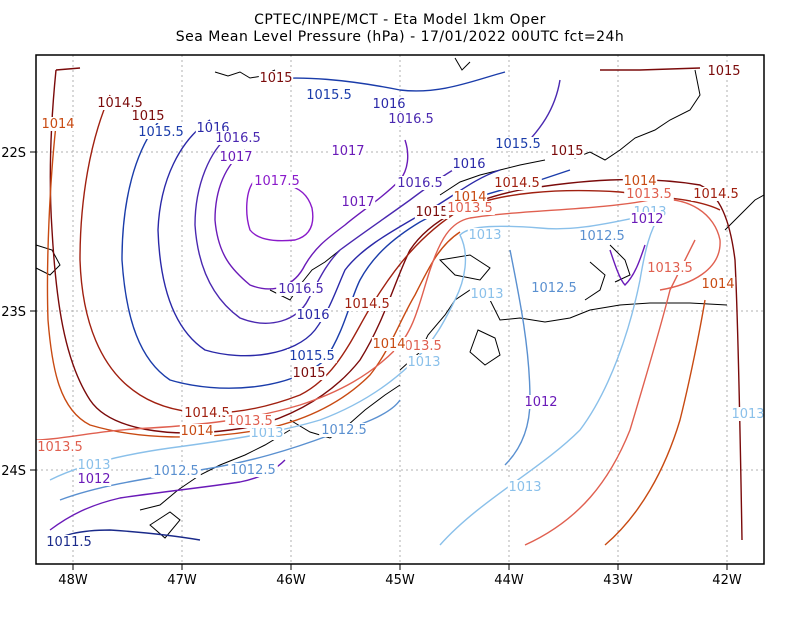 This screenshot has width=800, height=618. Describe the element at coordinates (13, 153) in the screenshot. I see `lat-tick-label: 22S` at that location.